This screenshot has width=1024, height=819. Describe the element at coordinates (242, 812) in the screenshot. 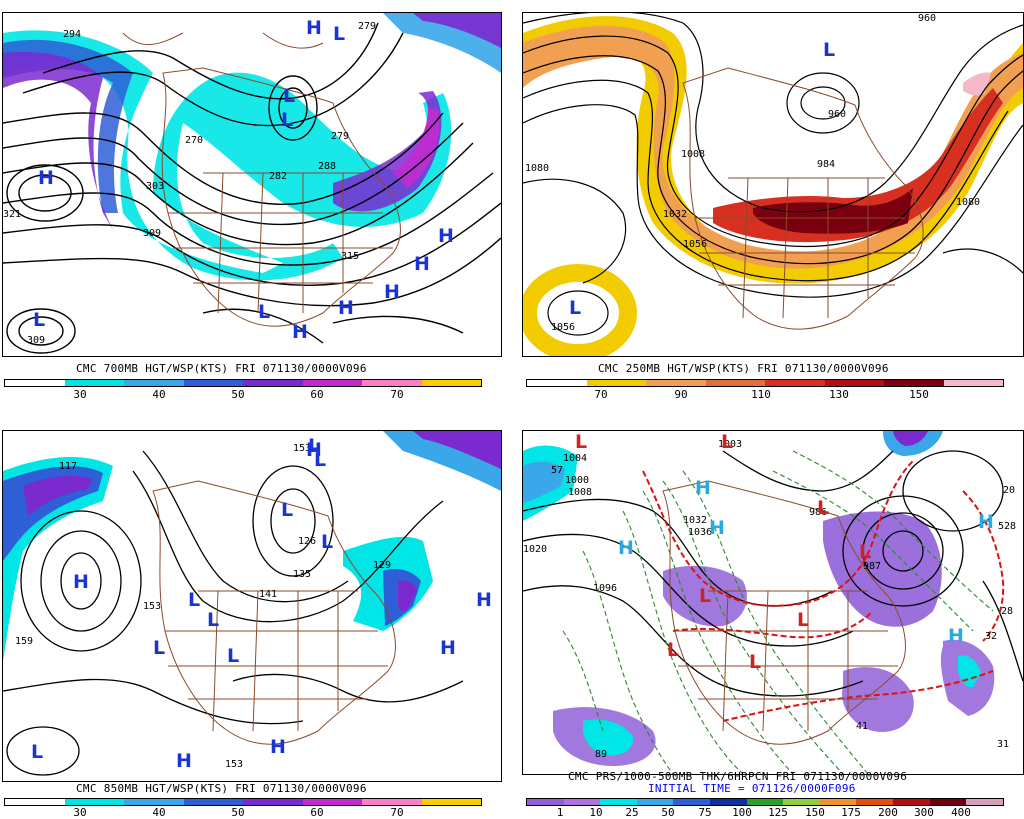

I see `colorbar-labels: 30 40 50 60 70` at that location.